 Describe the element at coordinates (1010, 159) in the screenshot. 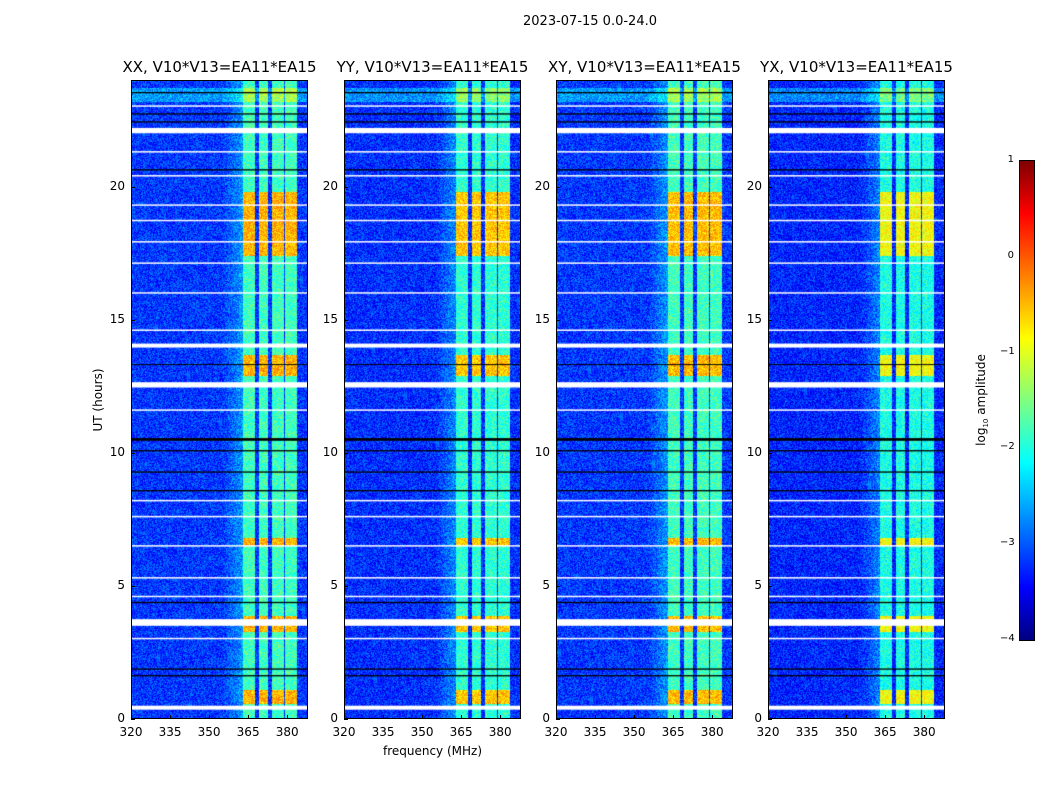

I see `colorbar-tick-label: 1` at that location.